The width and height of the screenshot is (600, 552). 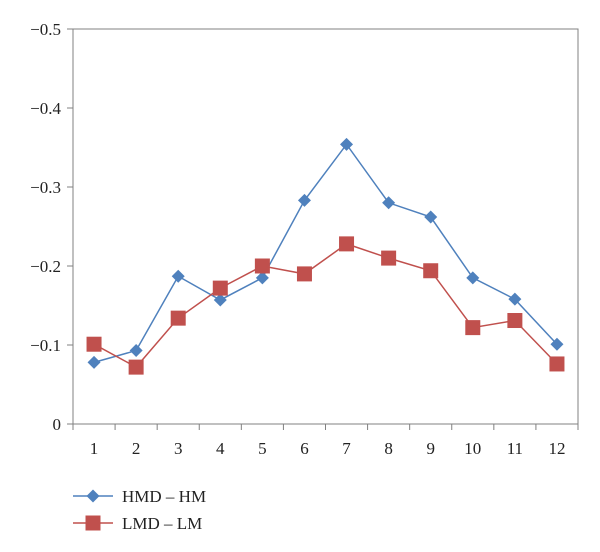 What do you see at coordinates (346, 448) in the screenshot?
I see `x-tick-label: 7` at bounding box center [346, 448].